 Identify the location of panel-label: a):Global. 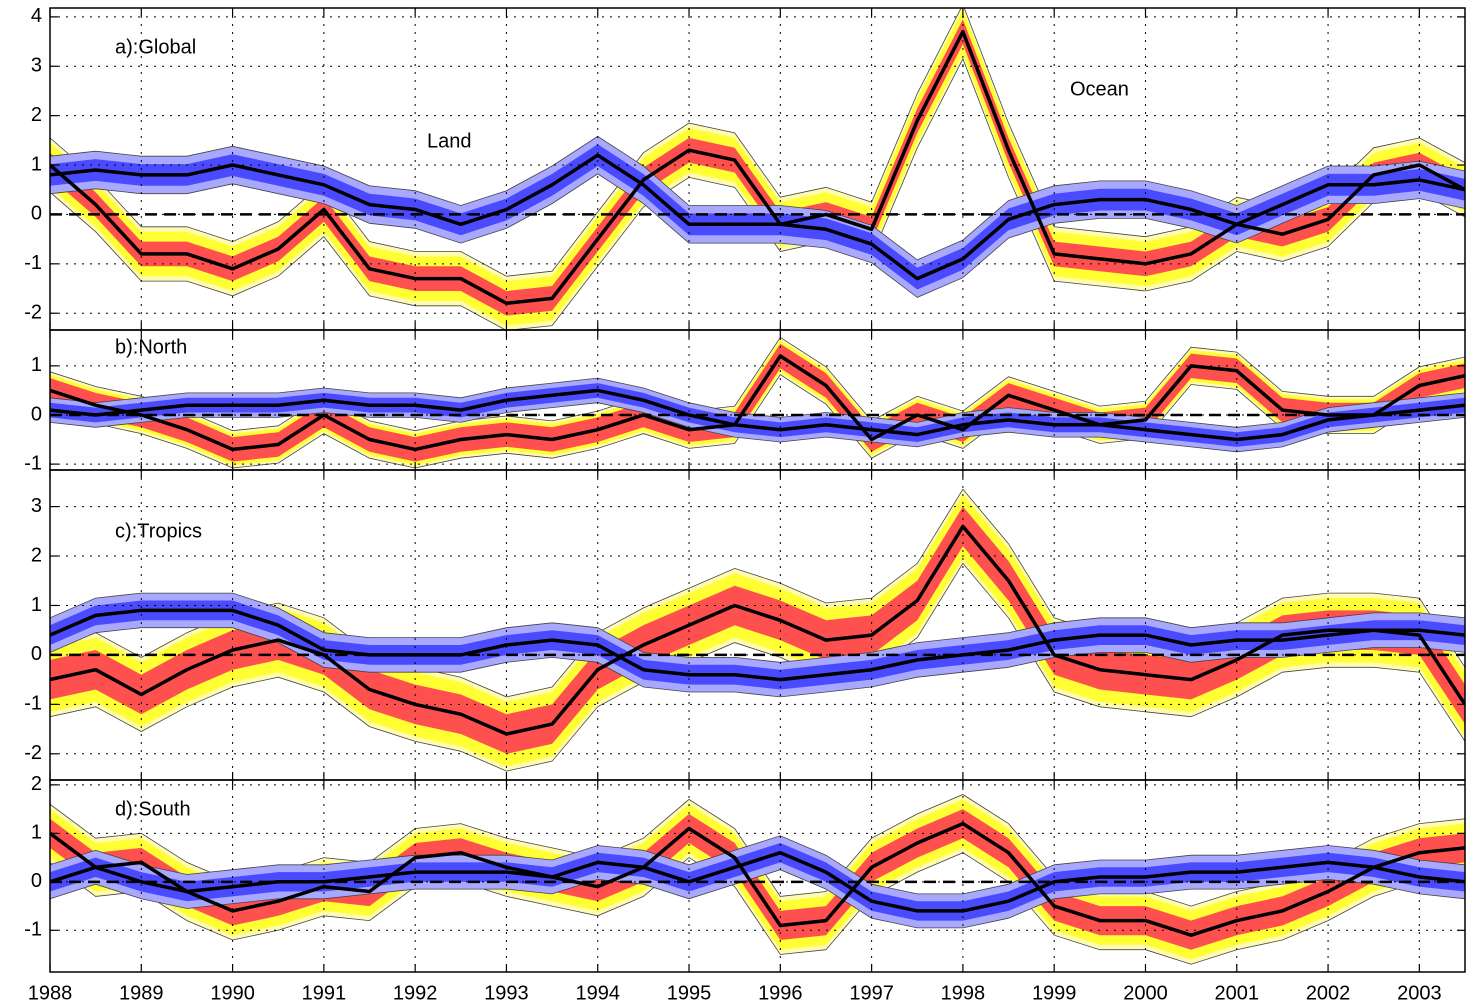
(155, 47).